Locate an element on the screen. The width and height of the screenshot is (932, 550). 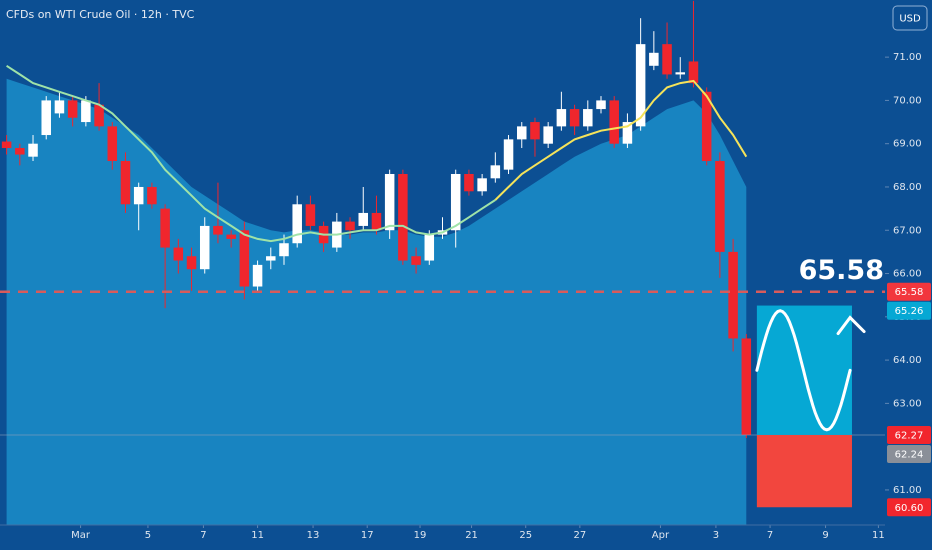
price-tag-label: 60.60 is located at coordinates (909, 508).